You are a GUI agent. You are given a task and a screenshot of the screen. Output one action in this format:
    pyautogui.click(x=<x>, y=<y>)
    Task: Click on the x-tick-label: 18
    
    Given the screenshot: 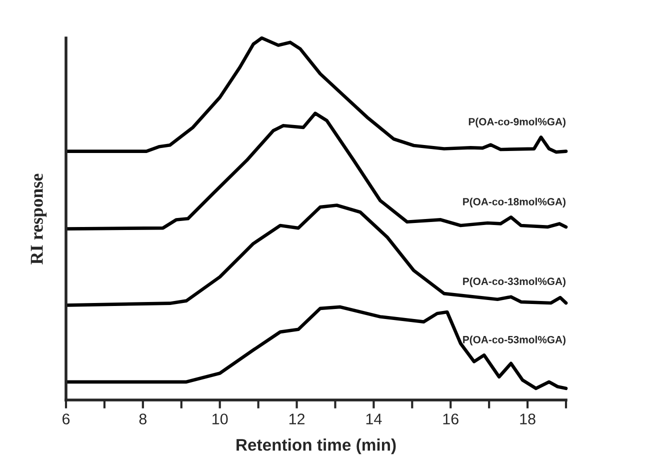 What is the action you would take?
    pyautogui.click(x=528, y=419)
    